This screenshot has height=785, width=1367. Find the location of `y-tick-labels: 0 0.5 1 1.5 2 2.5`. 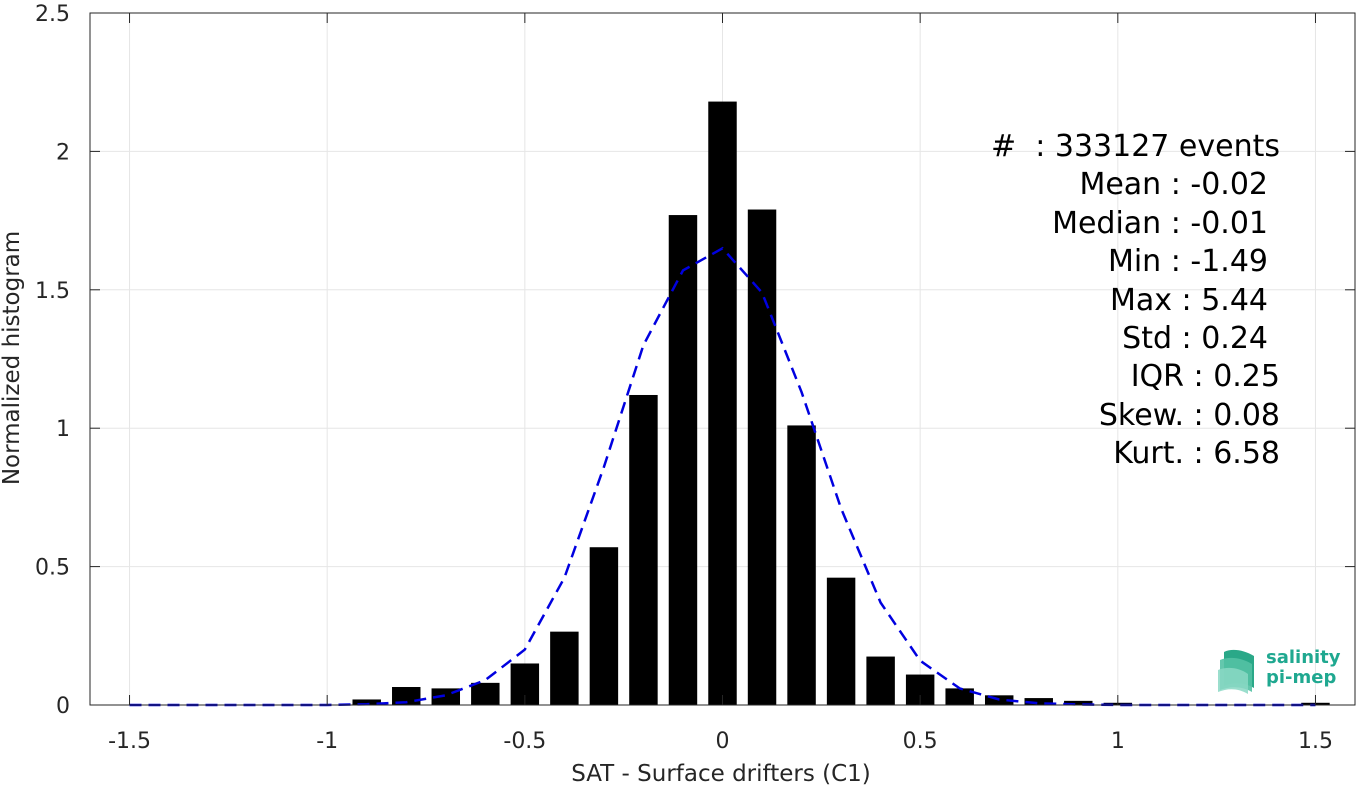

y-tick-labels: 0 0.5 1 1.5 2 2.5 is located at coordinates (52, 360).